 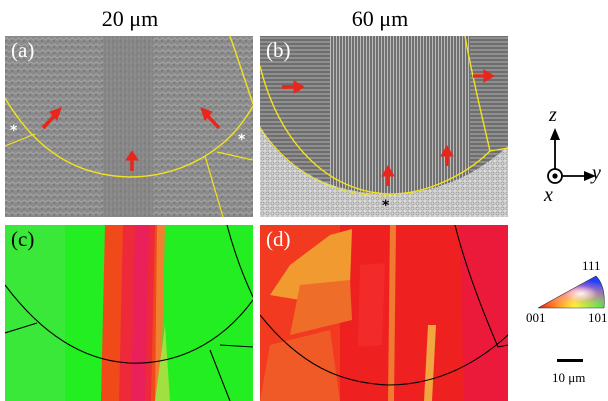 I want to click on panel-c-label: (c), so click(x=23, y=239).